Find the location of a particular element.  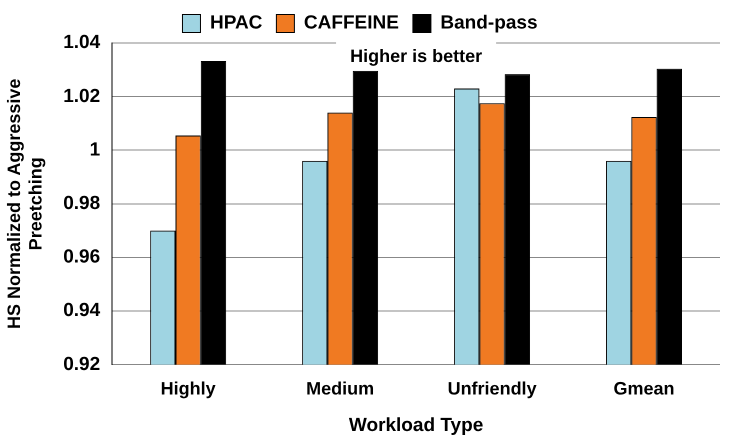

y-tick-label: 0.92 is located at coordinates (81, 364).